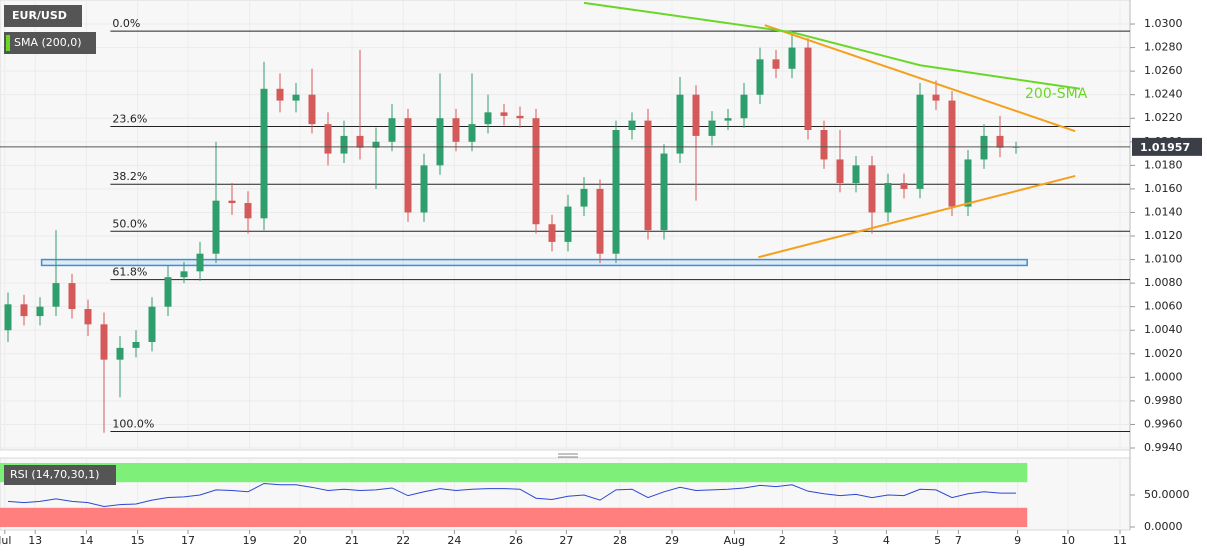 The height and width of the screenshot is (555, 1207). I want to click on y-tick-label: 1.0020, so click(1163, 353).